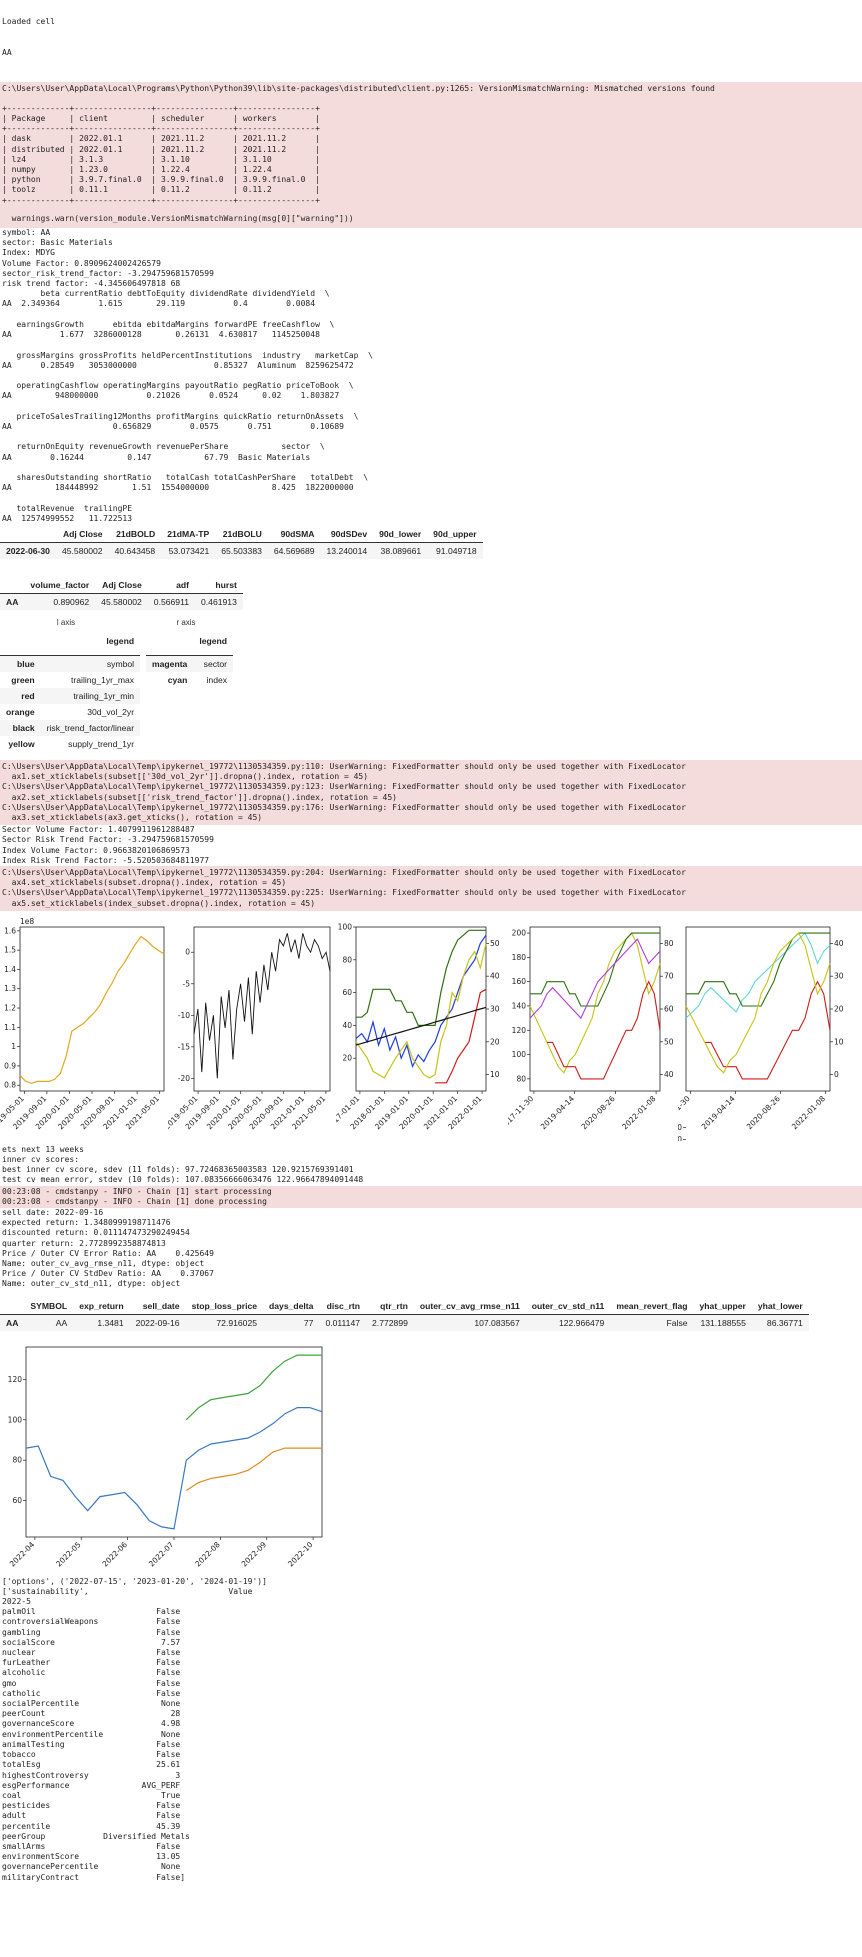 The height and width of the screenshot is (1957, 862). I want to click on y-tick-label: 160, so click(519, 981).